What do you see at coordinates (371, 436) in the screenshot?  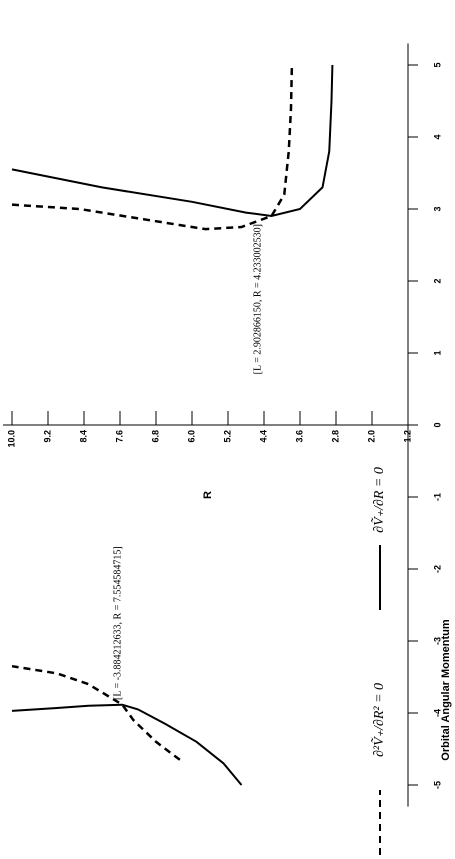 I see `y-tick-label: 2.0` at bounding box center [371, 436].